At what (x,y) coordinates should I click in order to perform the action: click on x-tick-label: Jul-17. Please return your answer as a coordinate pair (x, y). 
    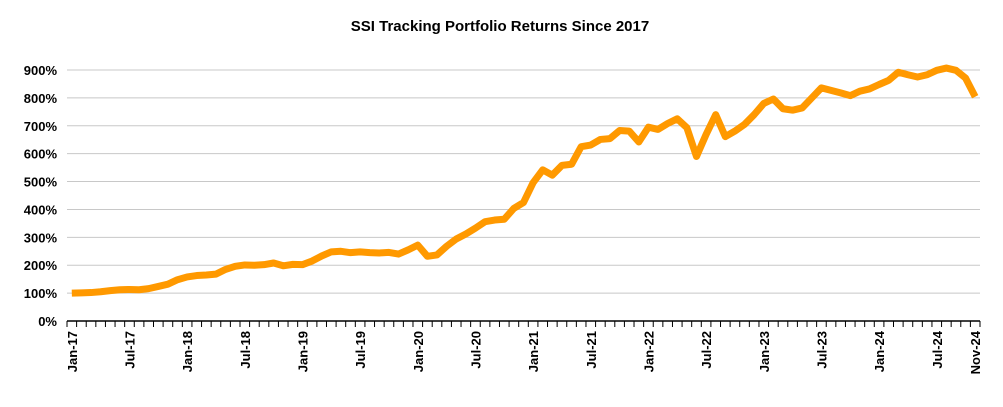
    Looking at the image, I should click on (129, 350).